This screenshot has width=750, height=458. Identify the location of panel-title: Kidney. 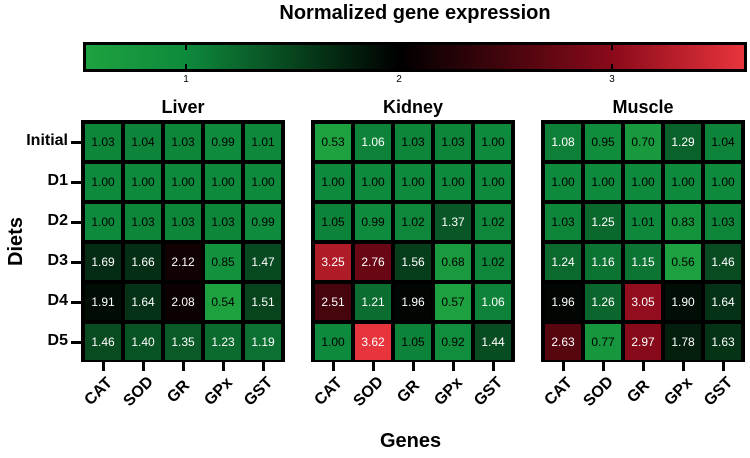
(413, 107).